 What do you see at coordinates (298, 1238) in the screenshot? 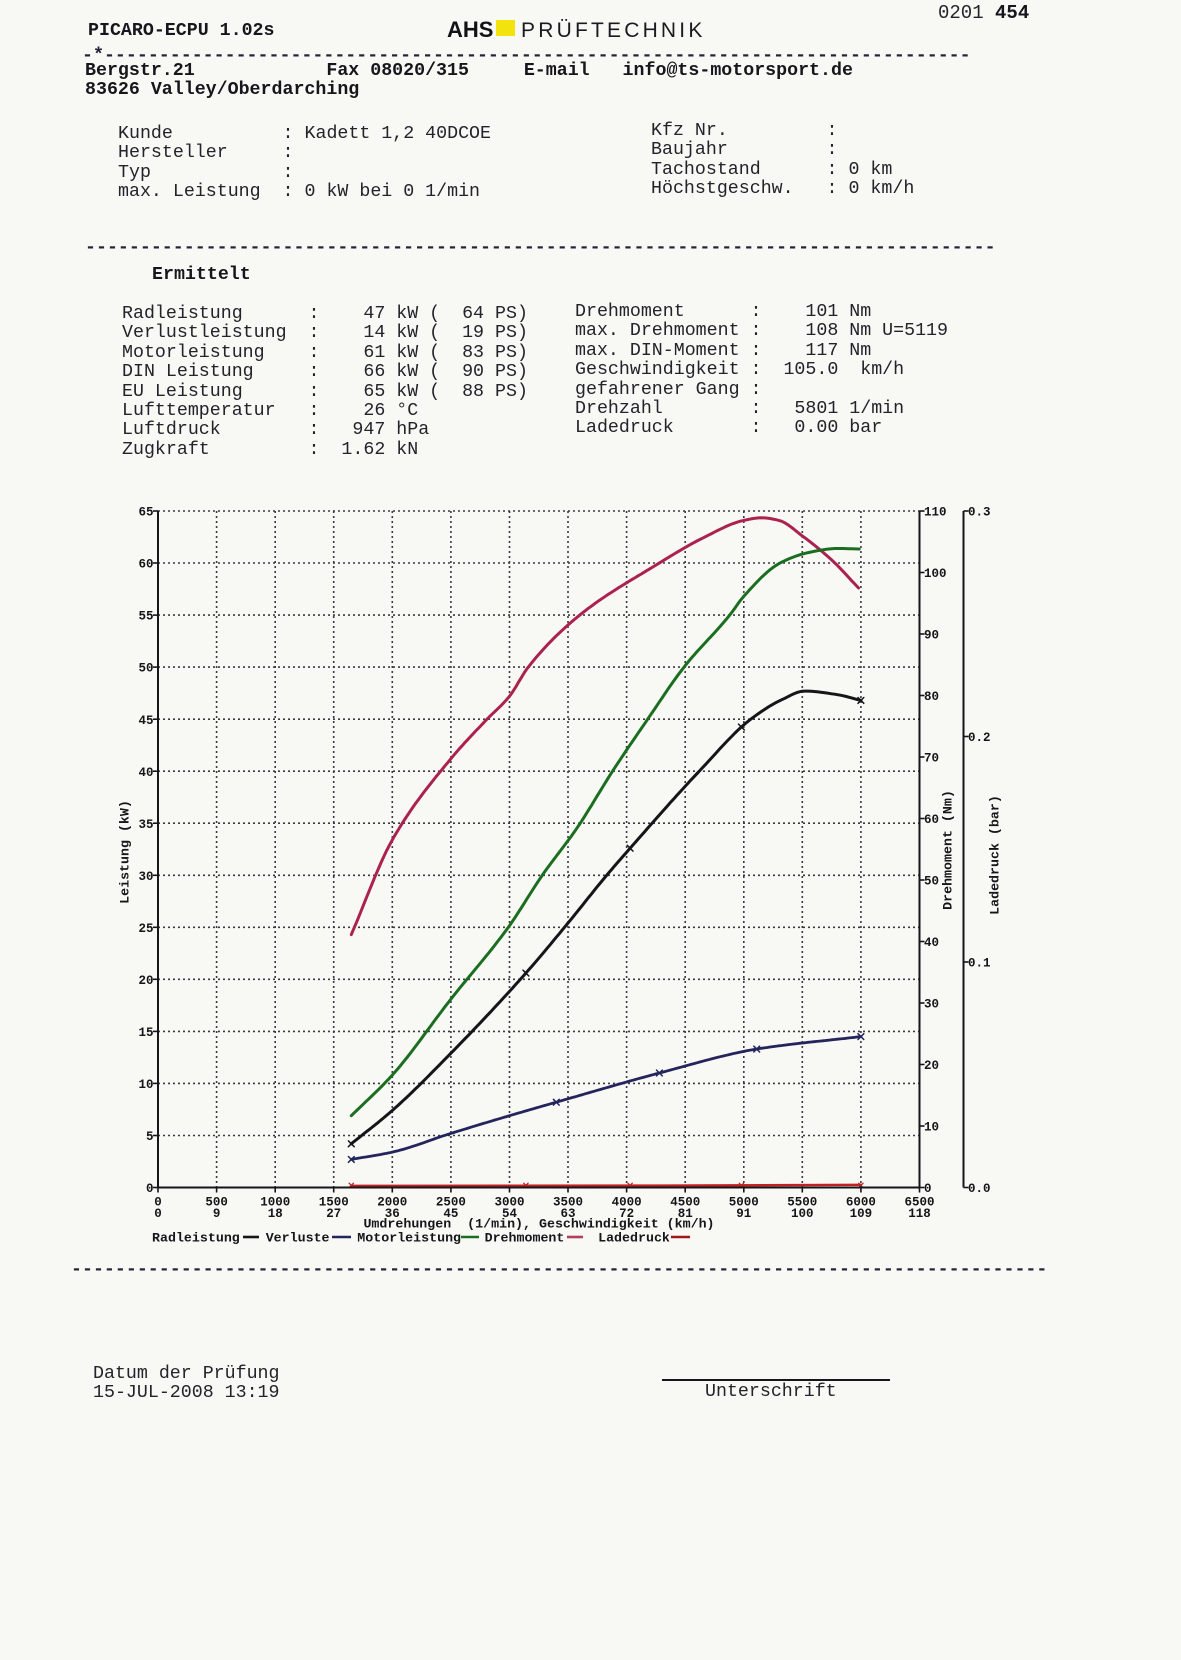
I see `svg-text: Verluste` at bounding box center [298, 1238].